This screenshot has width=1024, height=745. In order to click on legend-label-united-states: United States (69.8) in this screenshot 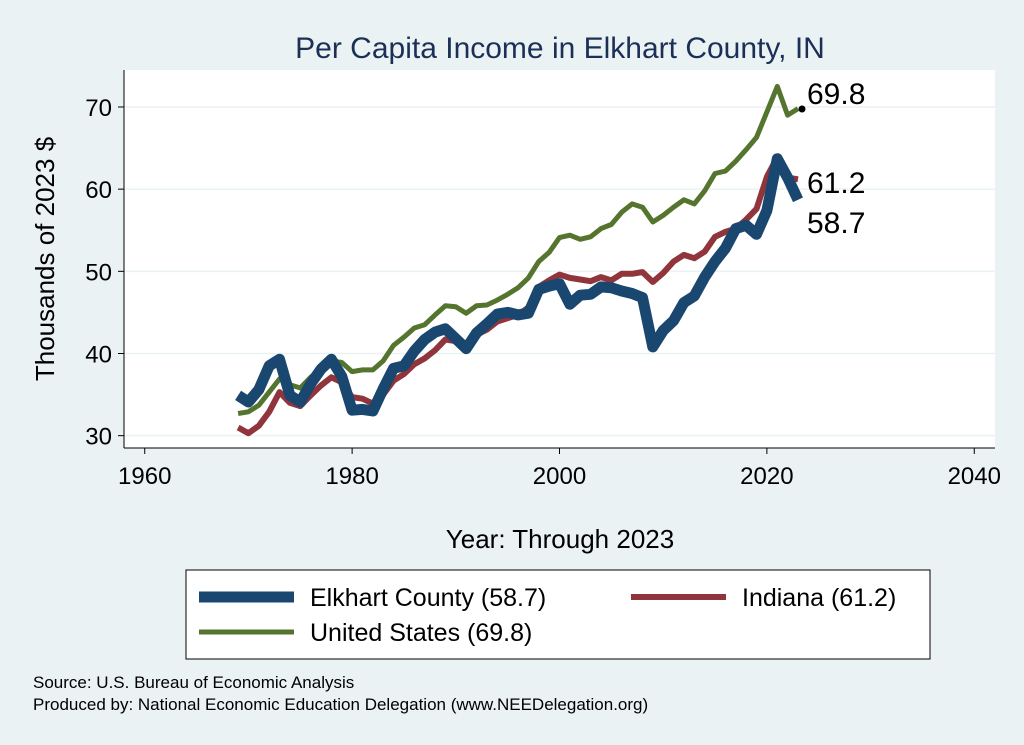, I will do `click(421, 633)`.